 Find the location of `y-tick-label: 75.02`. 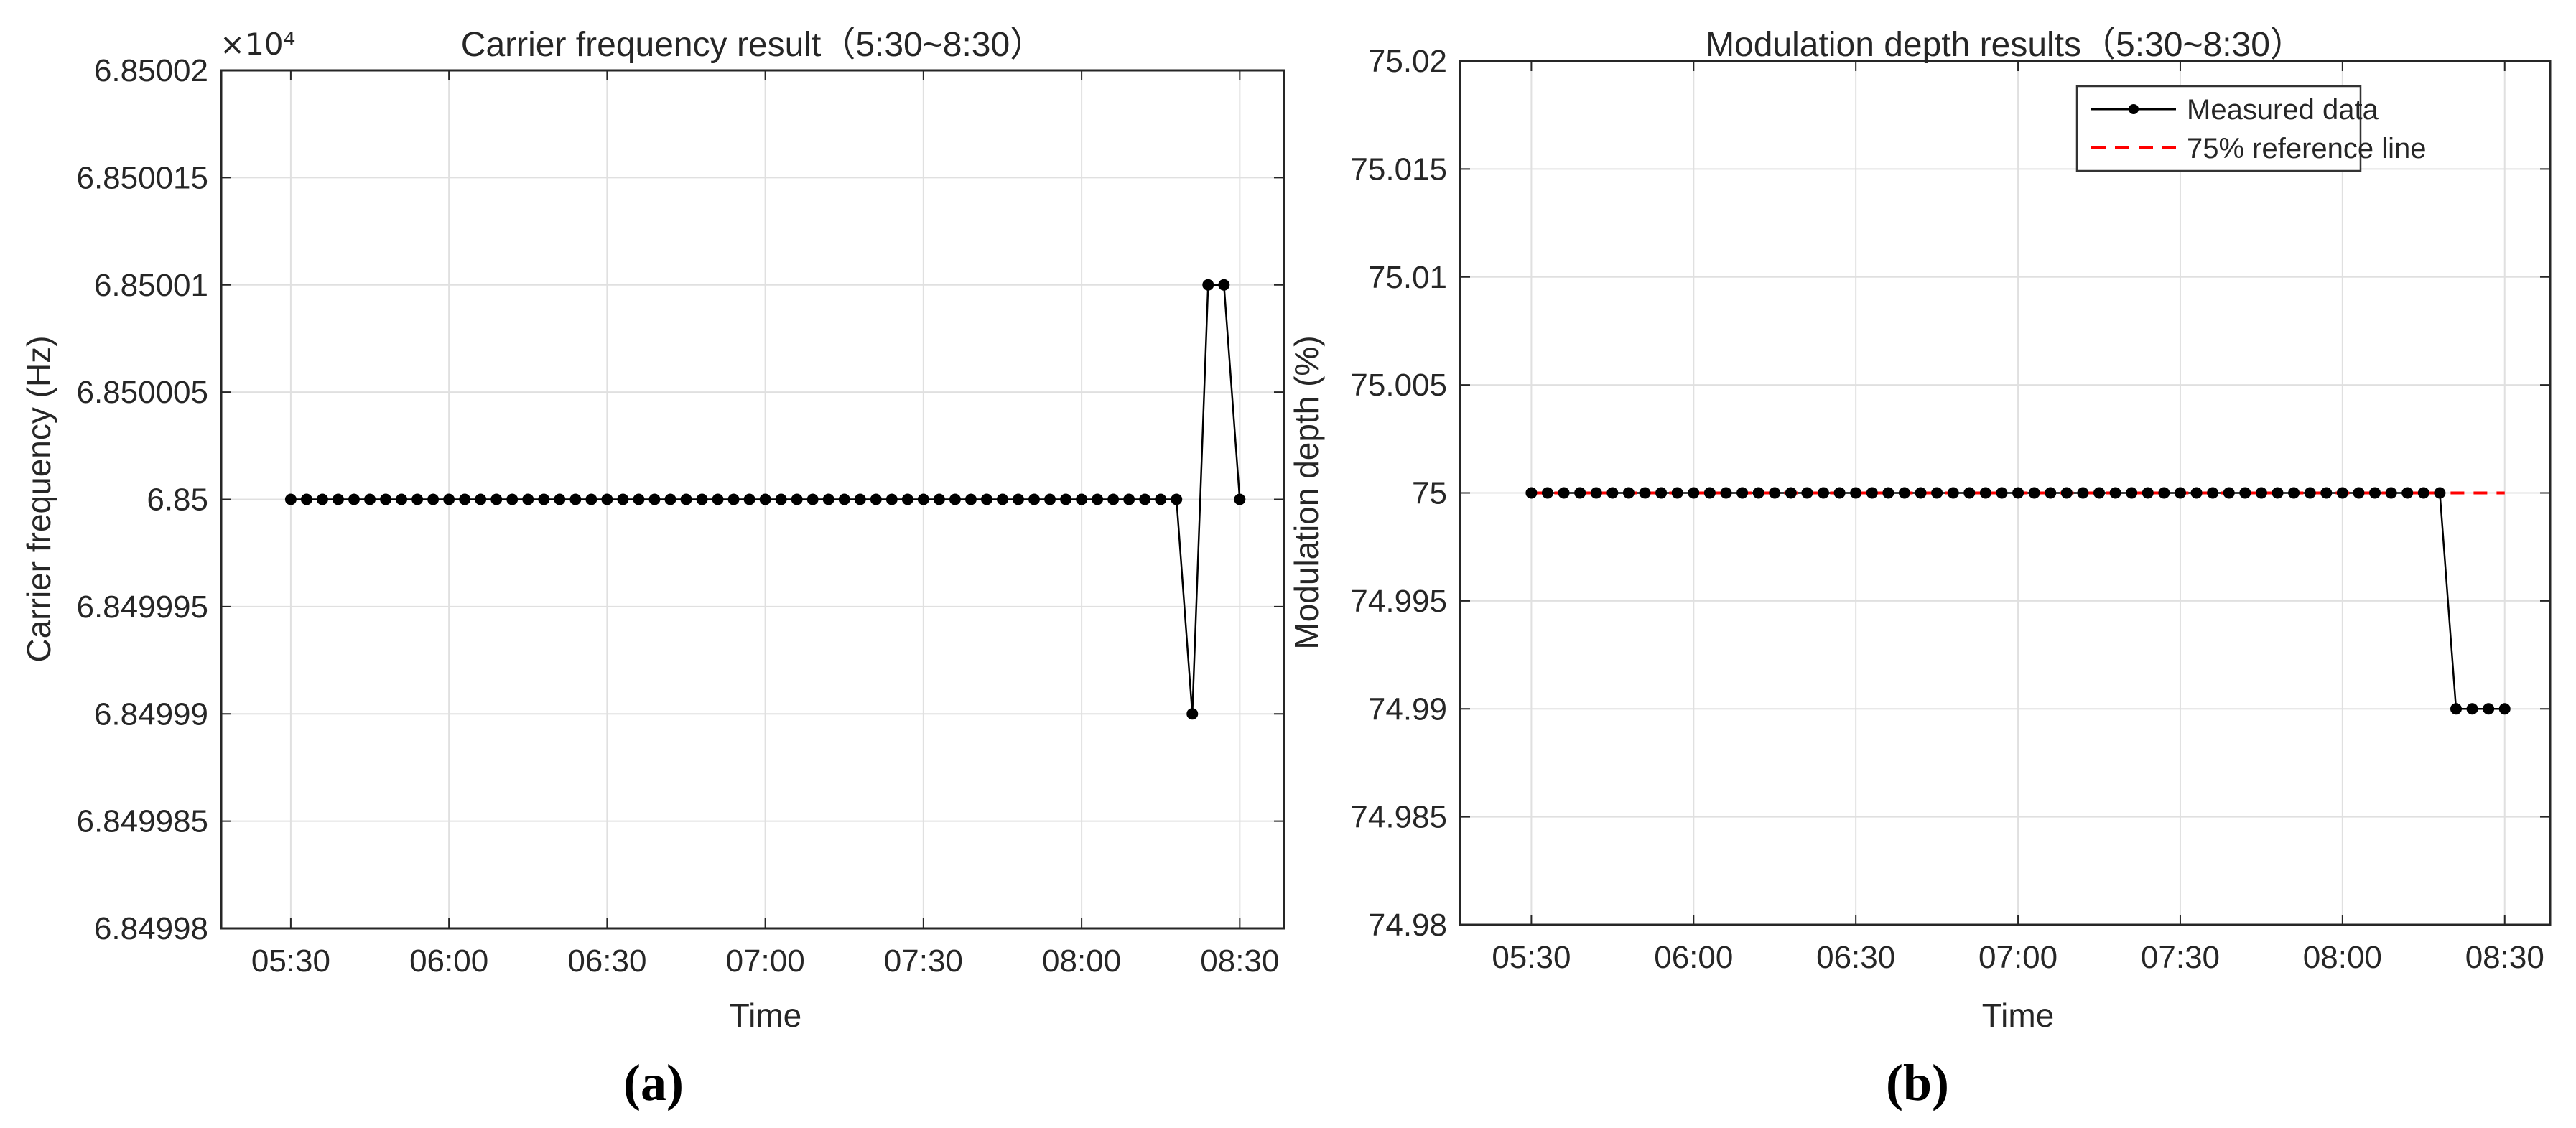

y-tick-label: 75.02 is located at coordinates (1407, 61).